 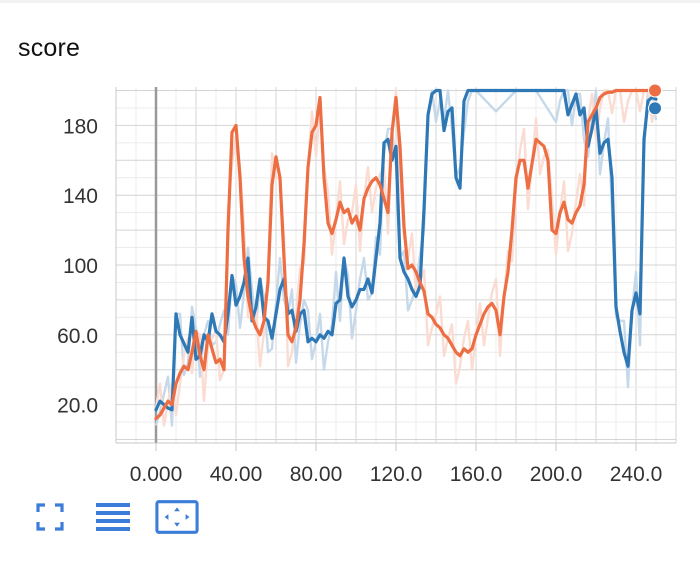 I want to click on x-tick-label: 0.000, so click(x=156, y=474).